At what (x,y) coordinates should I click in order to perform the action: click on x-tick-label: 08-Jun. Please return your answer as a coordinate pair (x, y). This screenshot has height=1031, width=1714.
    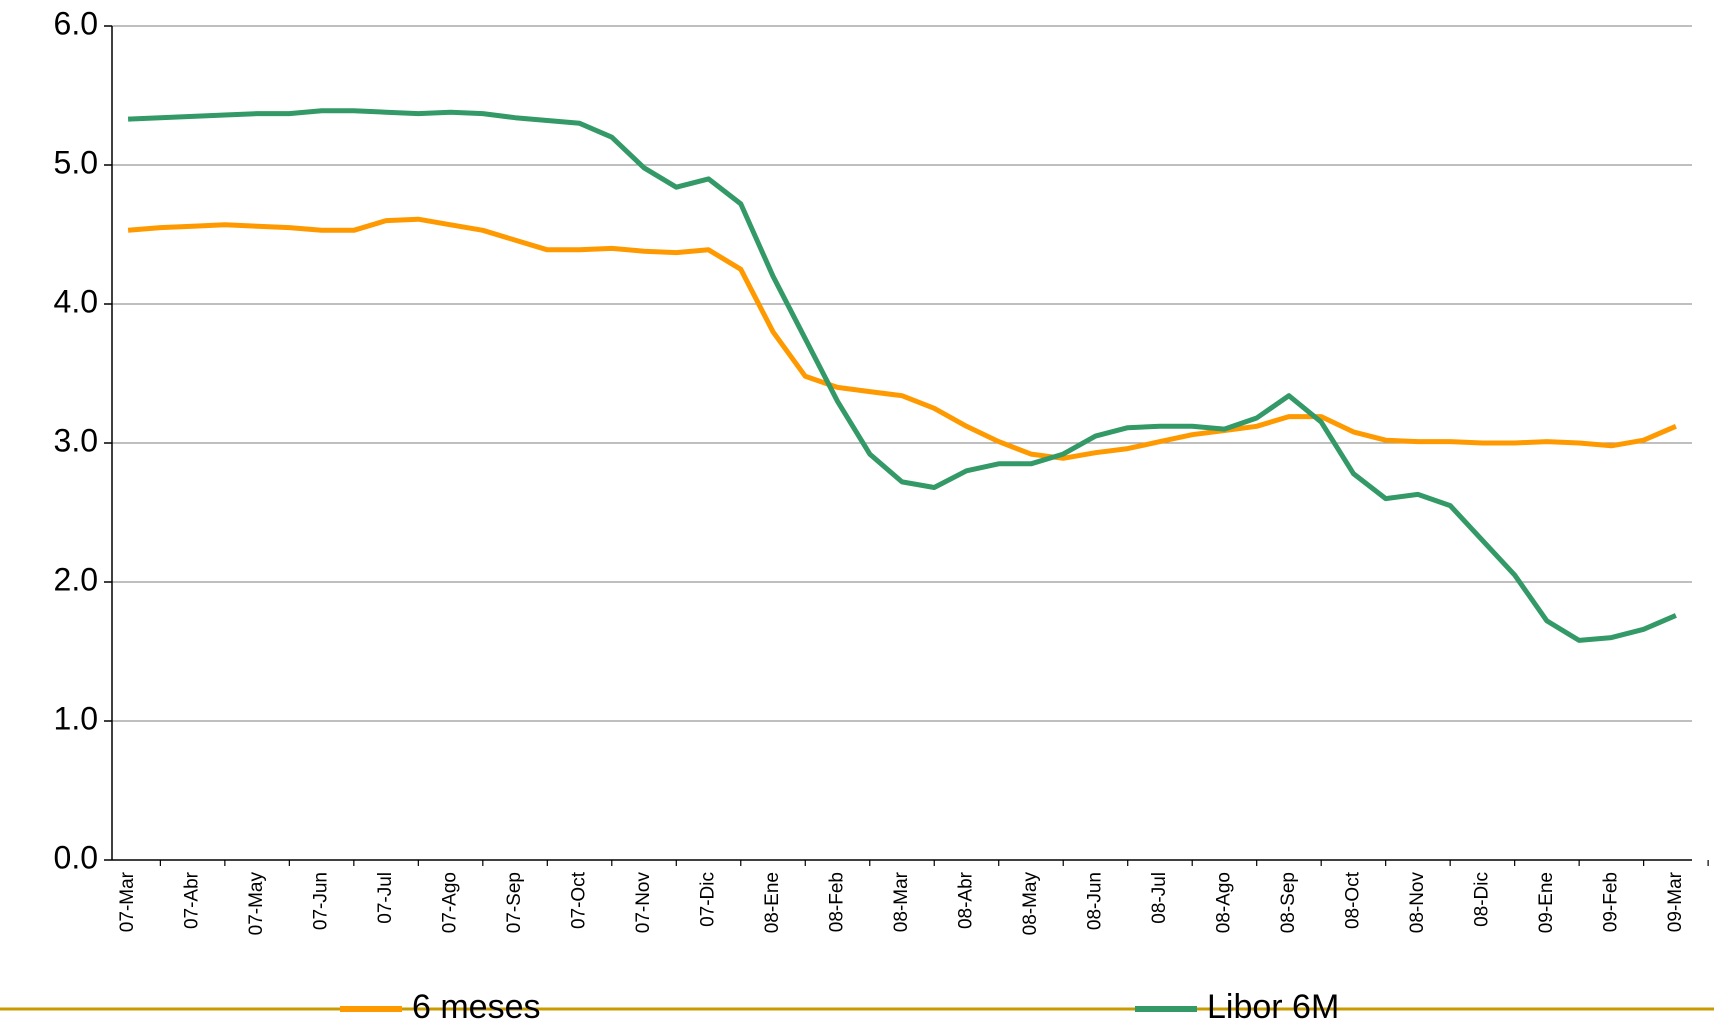
    Looking at the image, I should click on (1094, 901).